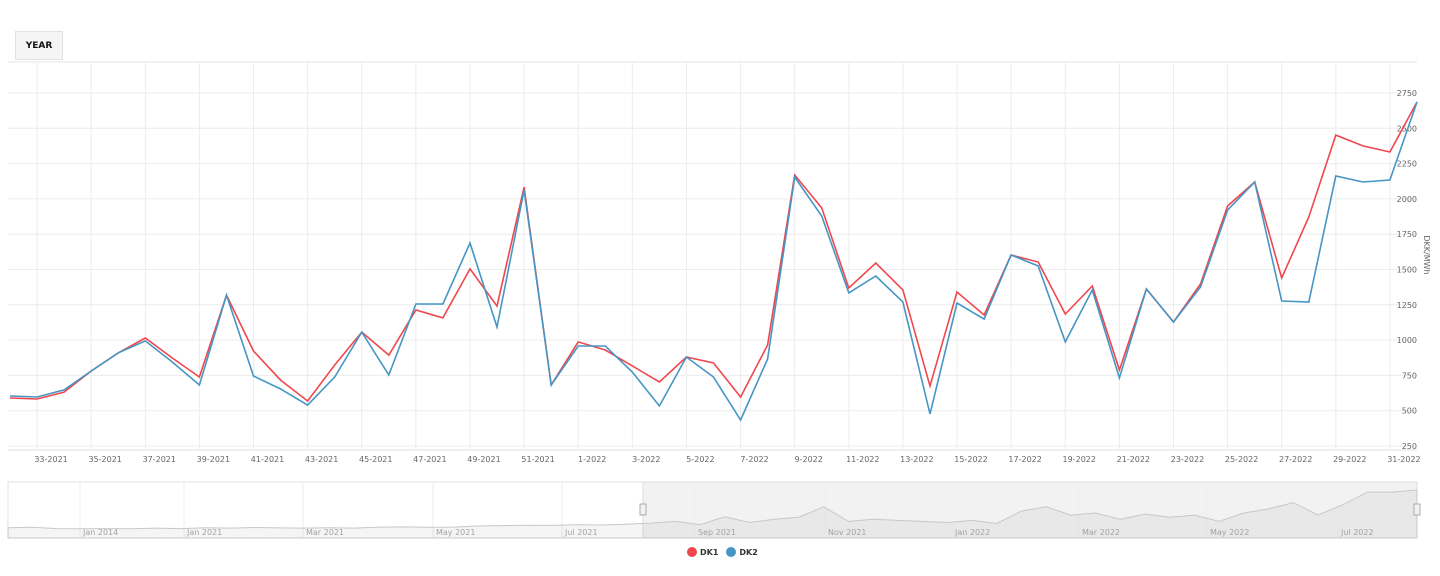  What do you see at coordinates (1407, 164) in the screenshot?
I see `y-tick-label: 2250` at bounding box center [1407, 164].